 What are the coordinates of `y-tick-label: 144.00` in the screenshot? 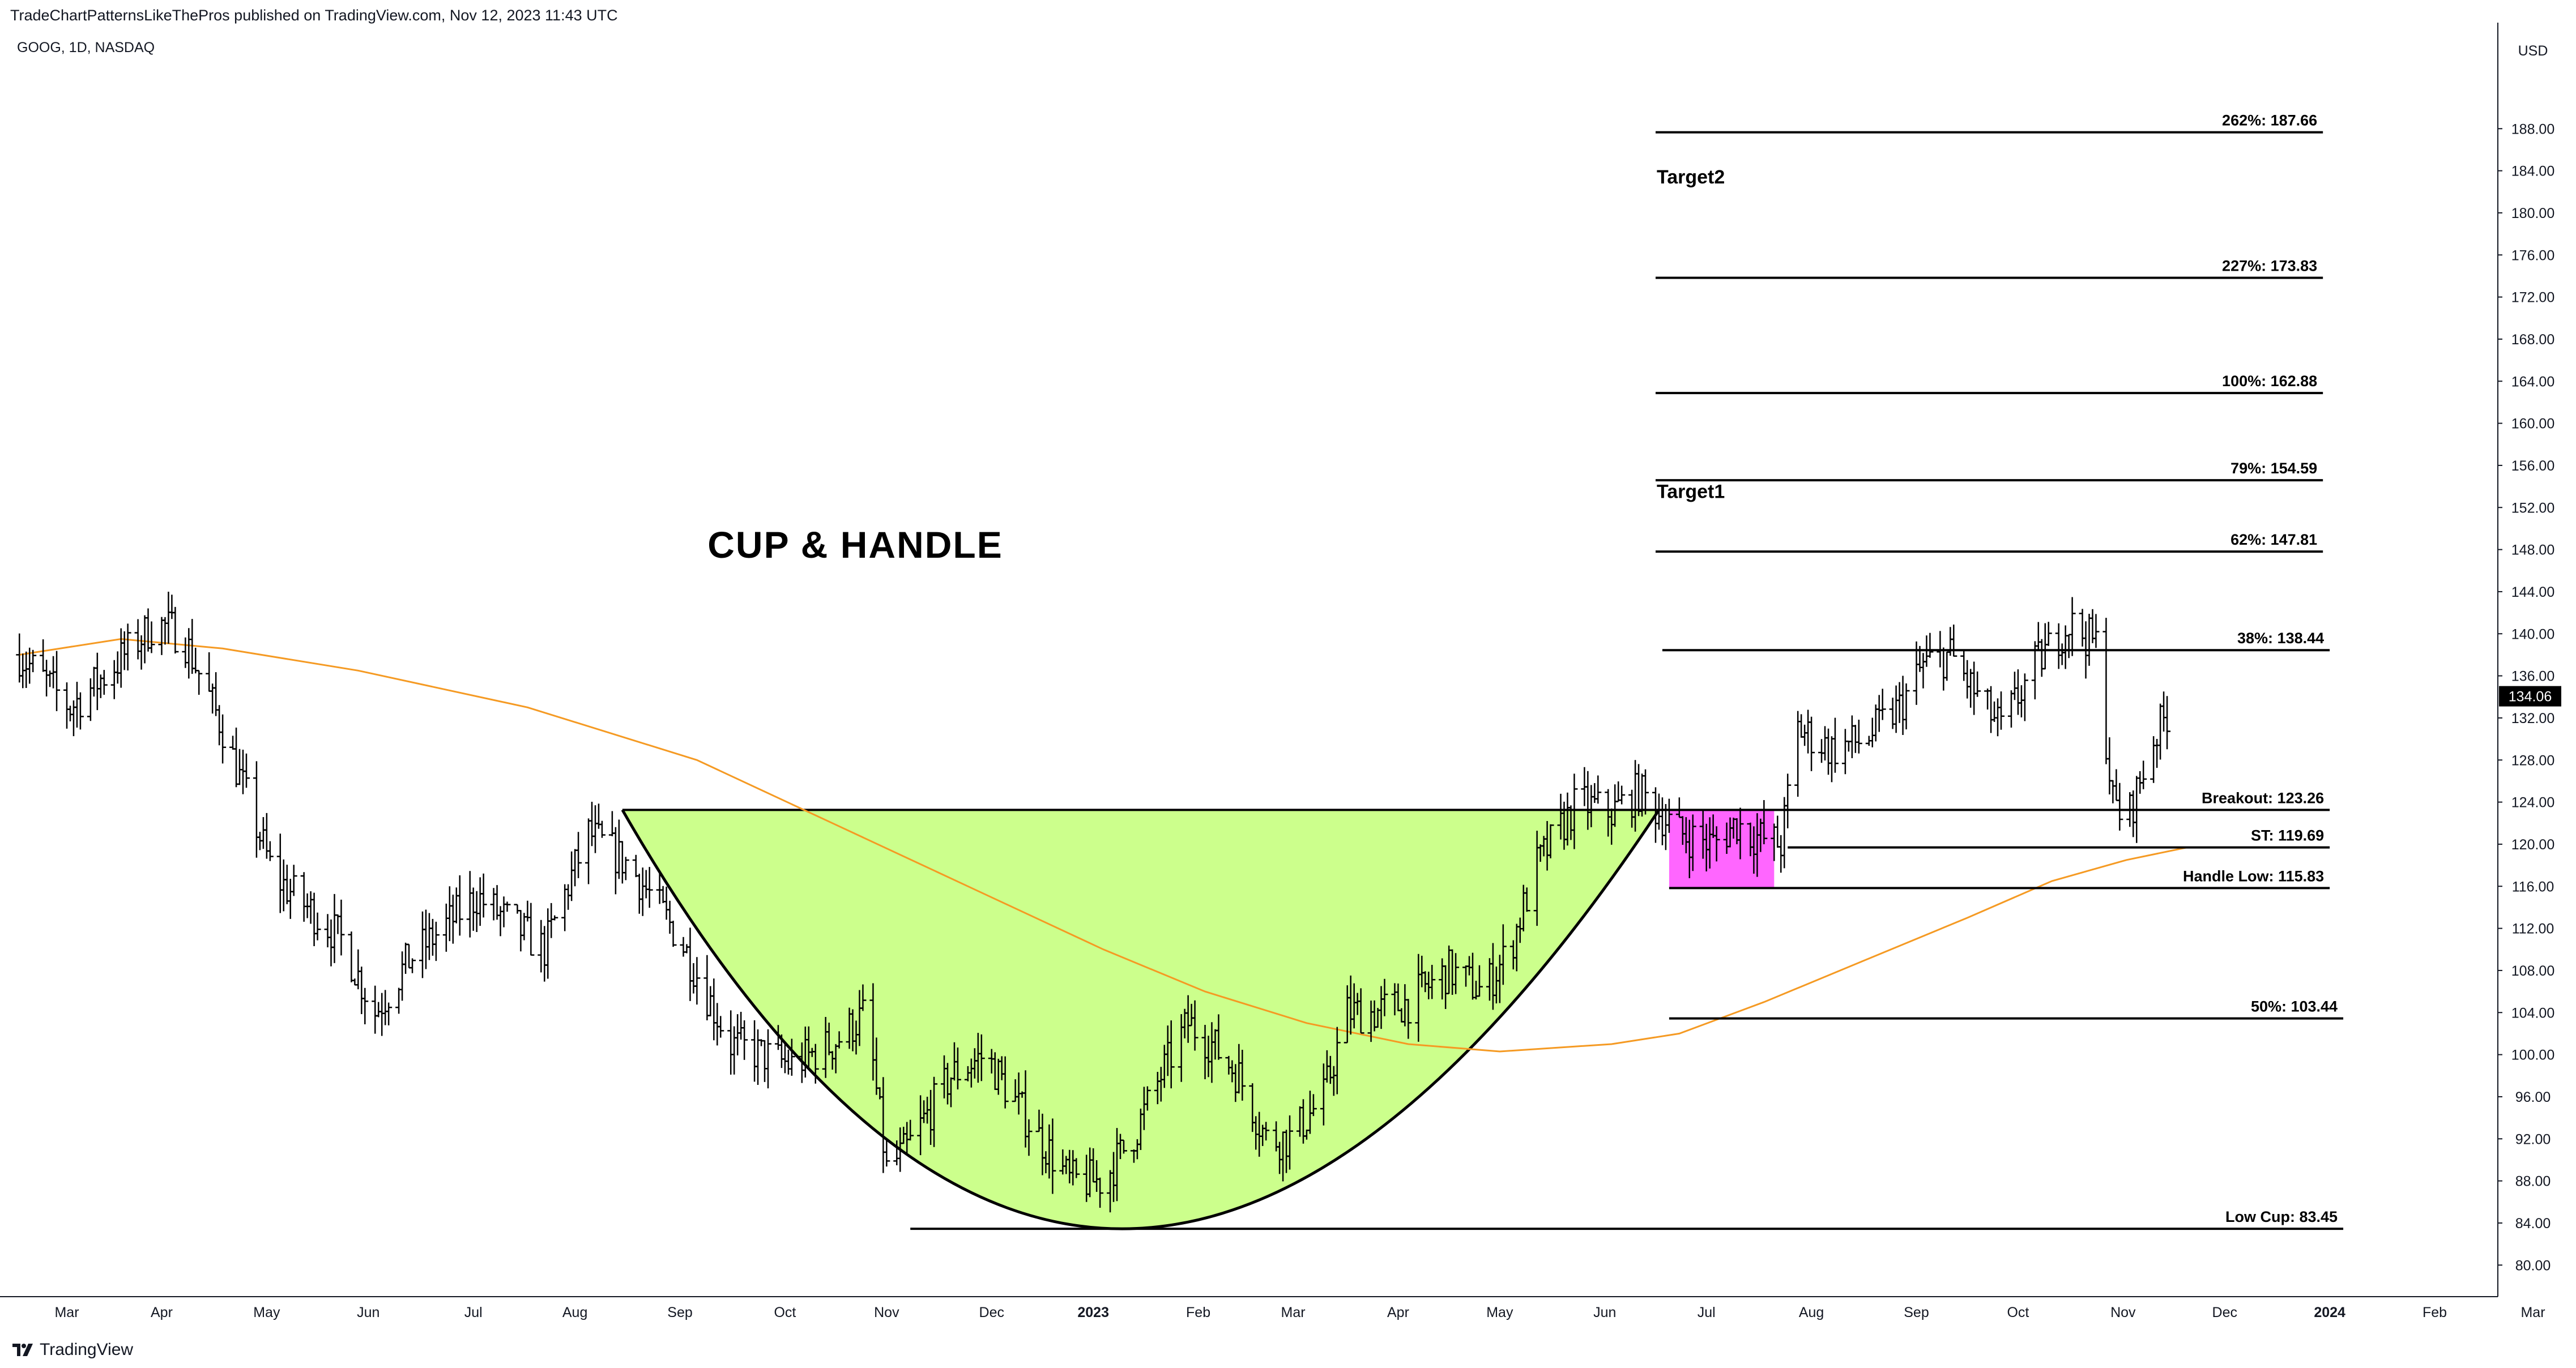 It's located at (2532, 592).